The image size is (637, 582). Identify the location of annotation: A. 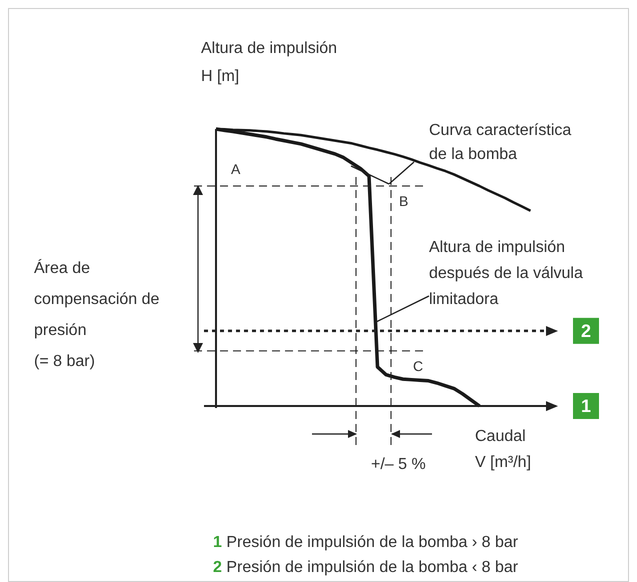
(235, 169).